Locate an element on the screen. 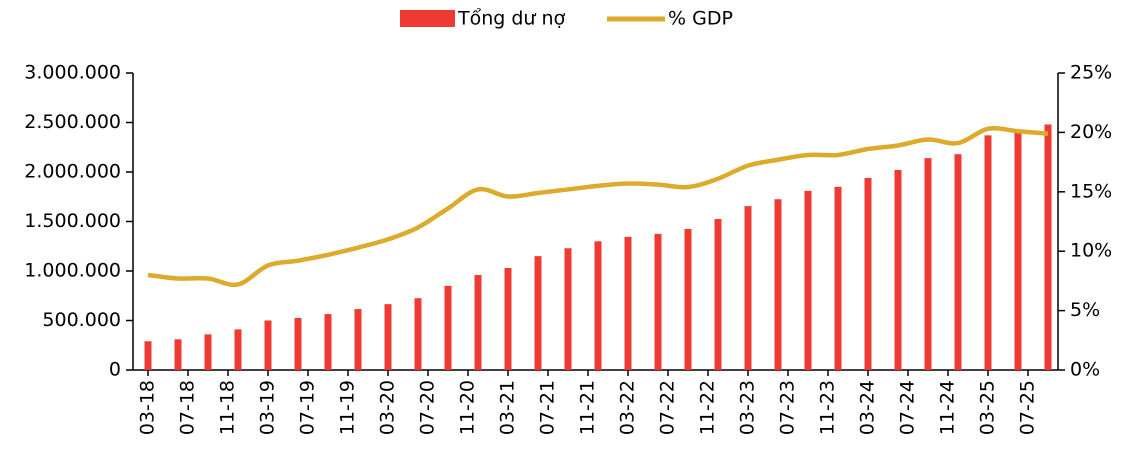  x-tick-label: 11-22 is located at coordinates (708, 407).